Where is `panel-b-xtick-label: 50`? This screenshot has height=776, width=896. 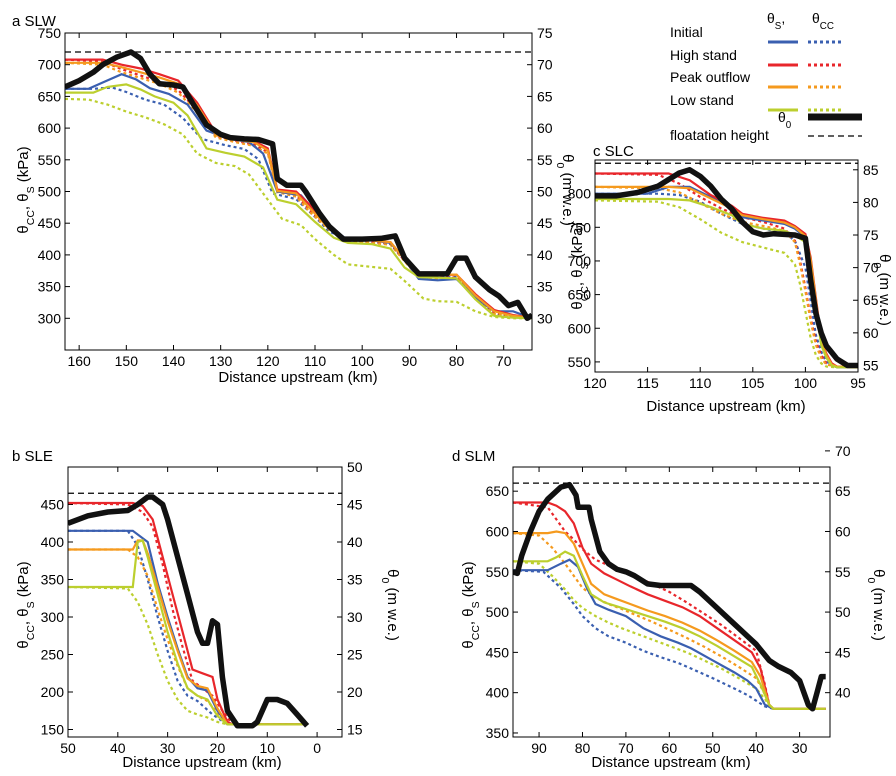
panel-b-xtick-label: 50 is located at coordinates (68, 748).